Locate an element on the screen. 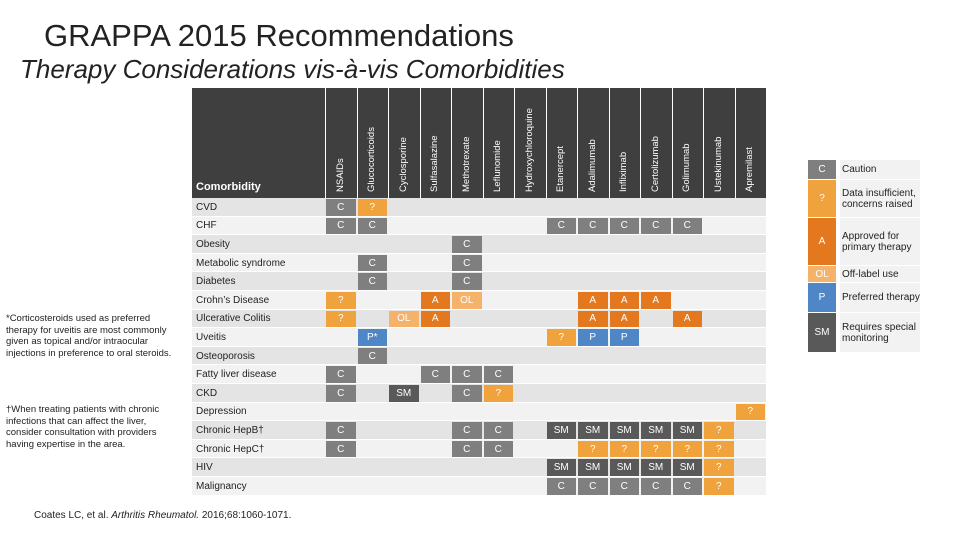 The image size is (960, 540). drug-name: Ustekinumab is located at coordinates (718, 164).